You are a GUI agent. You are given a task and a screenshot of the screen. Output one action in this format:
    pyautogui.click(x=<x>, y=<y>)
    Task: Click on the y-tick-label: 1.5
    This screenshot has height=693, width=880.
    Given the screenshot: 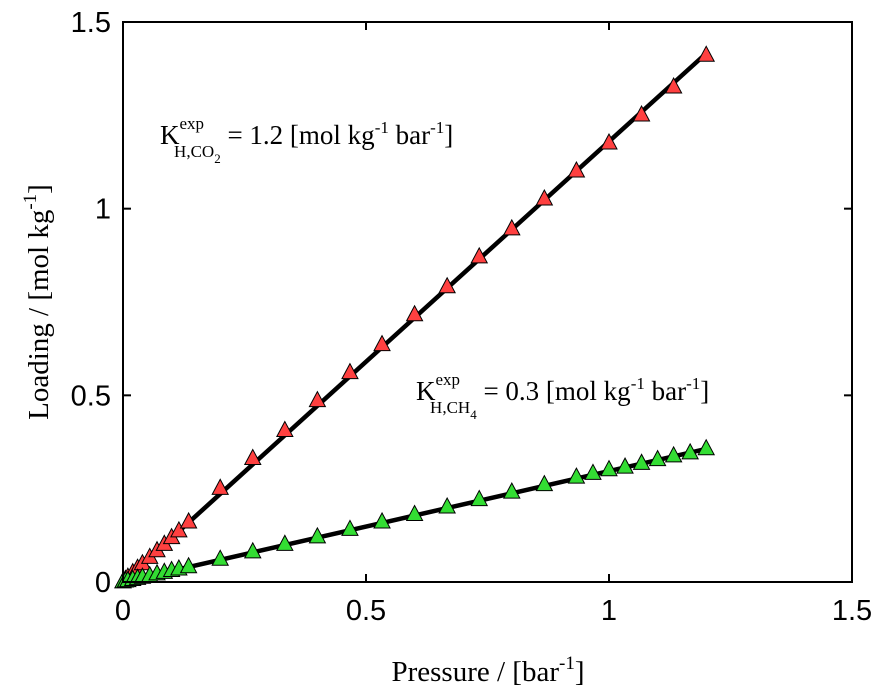 What is the action you would take?
    pyautogui.click(x=91, y=23)
    